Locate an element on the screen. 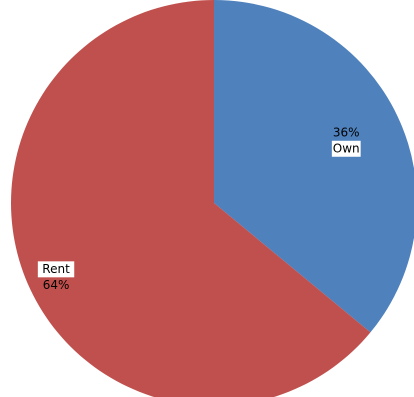  slice-percent-label: 36% is located at coordinates (346, 132).